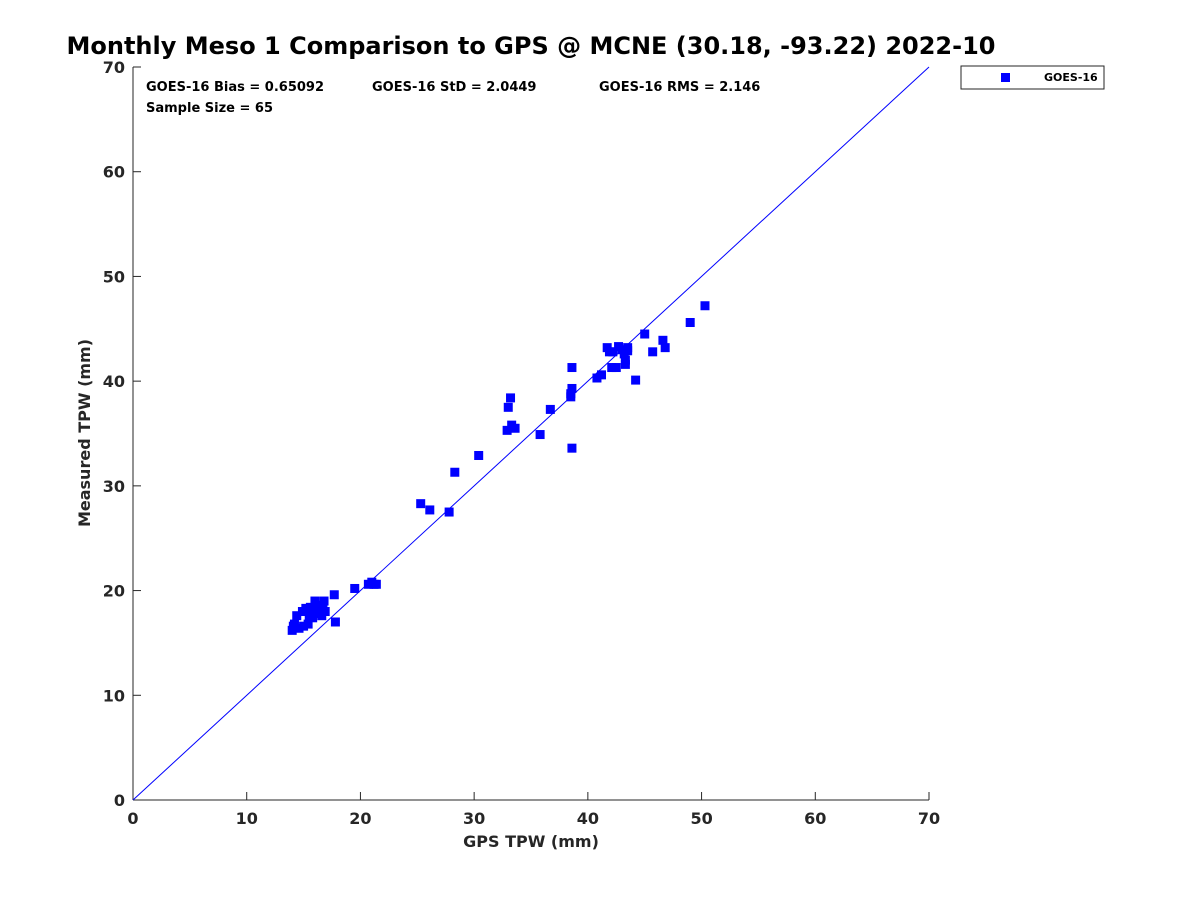 Image resolution: width=1200 pixels, height=900 pixels. Describe the element at coordinates (114, 591) in the screenshot. I see `y-tick-label-2: 20` at that location.